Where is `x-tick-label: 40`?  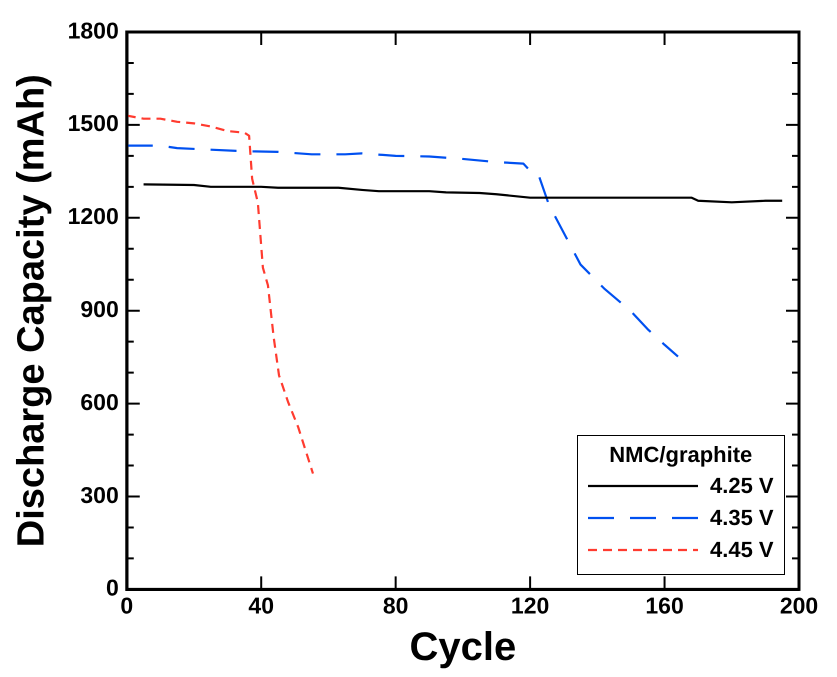
x-tick-label: 40 is located at coordinates (261, 605).